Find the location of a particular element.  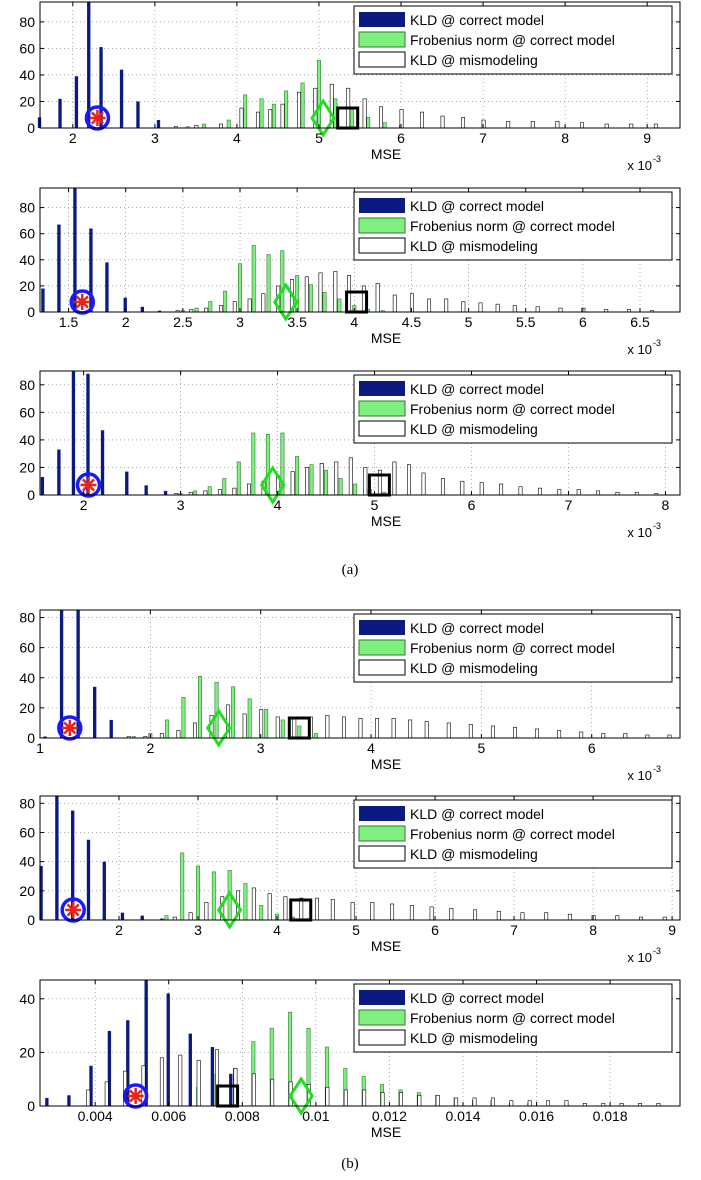

x-tick-label: 5.5 is located at coordinates (526, 322).